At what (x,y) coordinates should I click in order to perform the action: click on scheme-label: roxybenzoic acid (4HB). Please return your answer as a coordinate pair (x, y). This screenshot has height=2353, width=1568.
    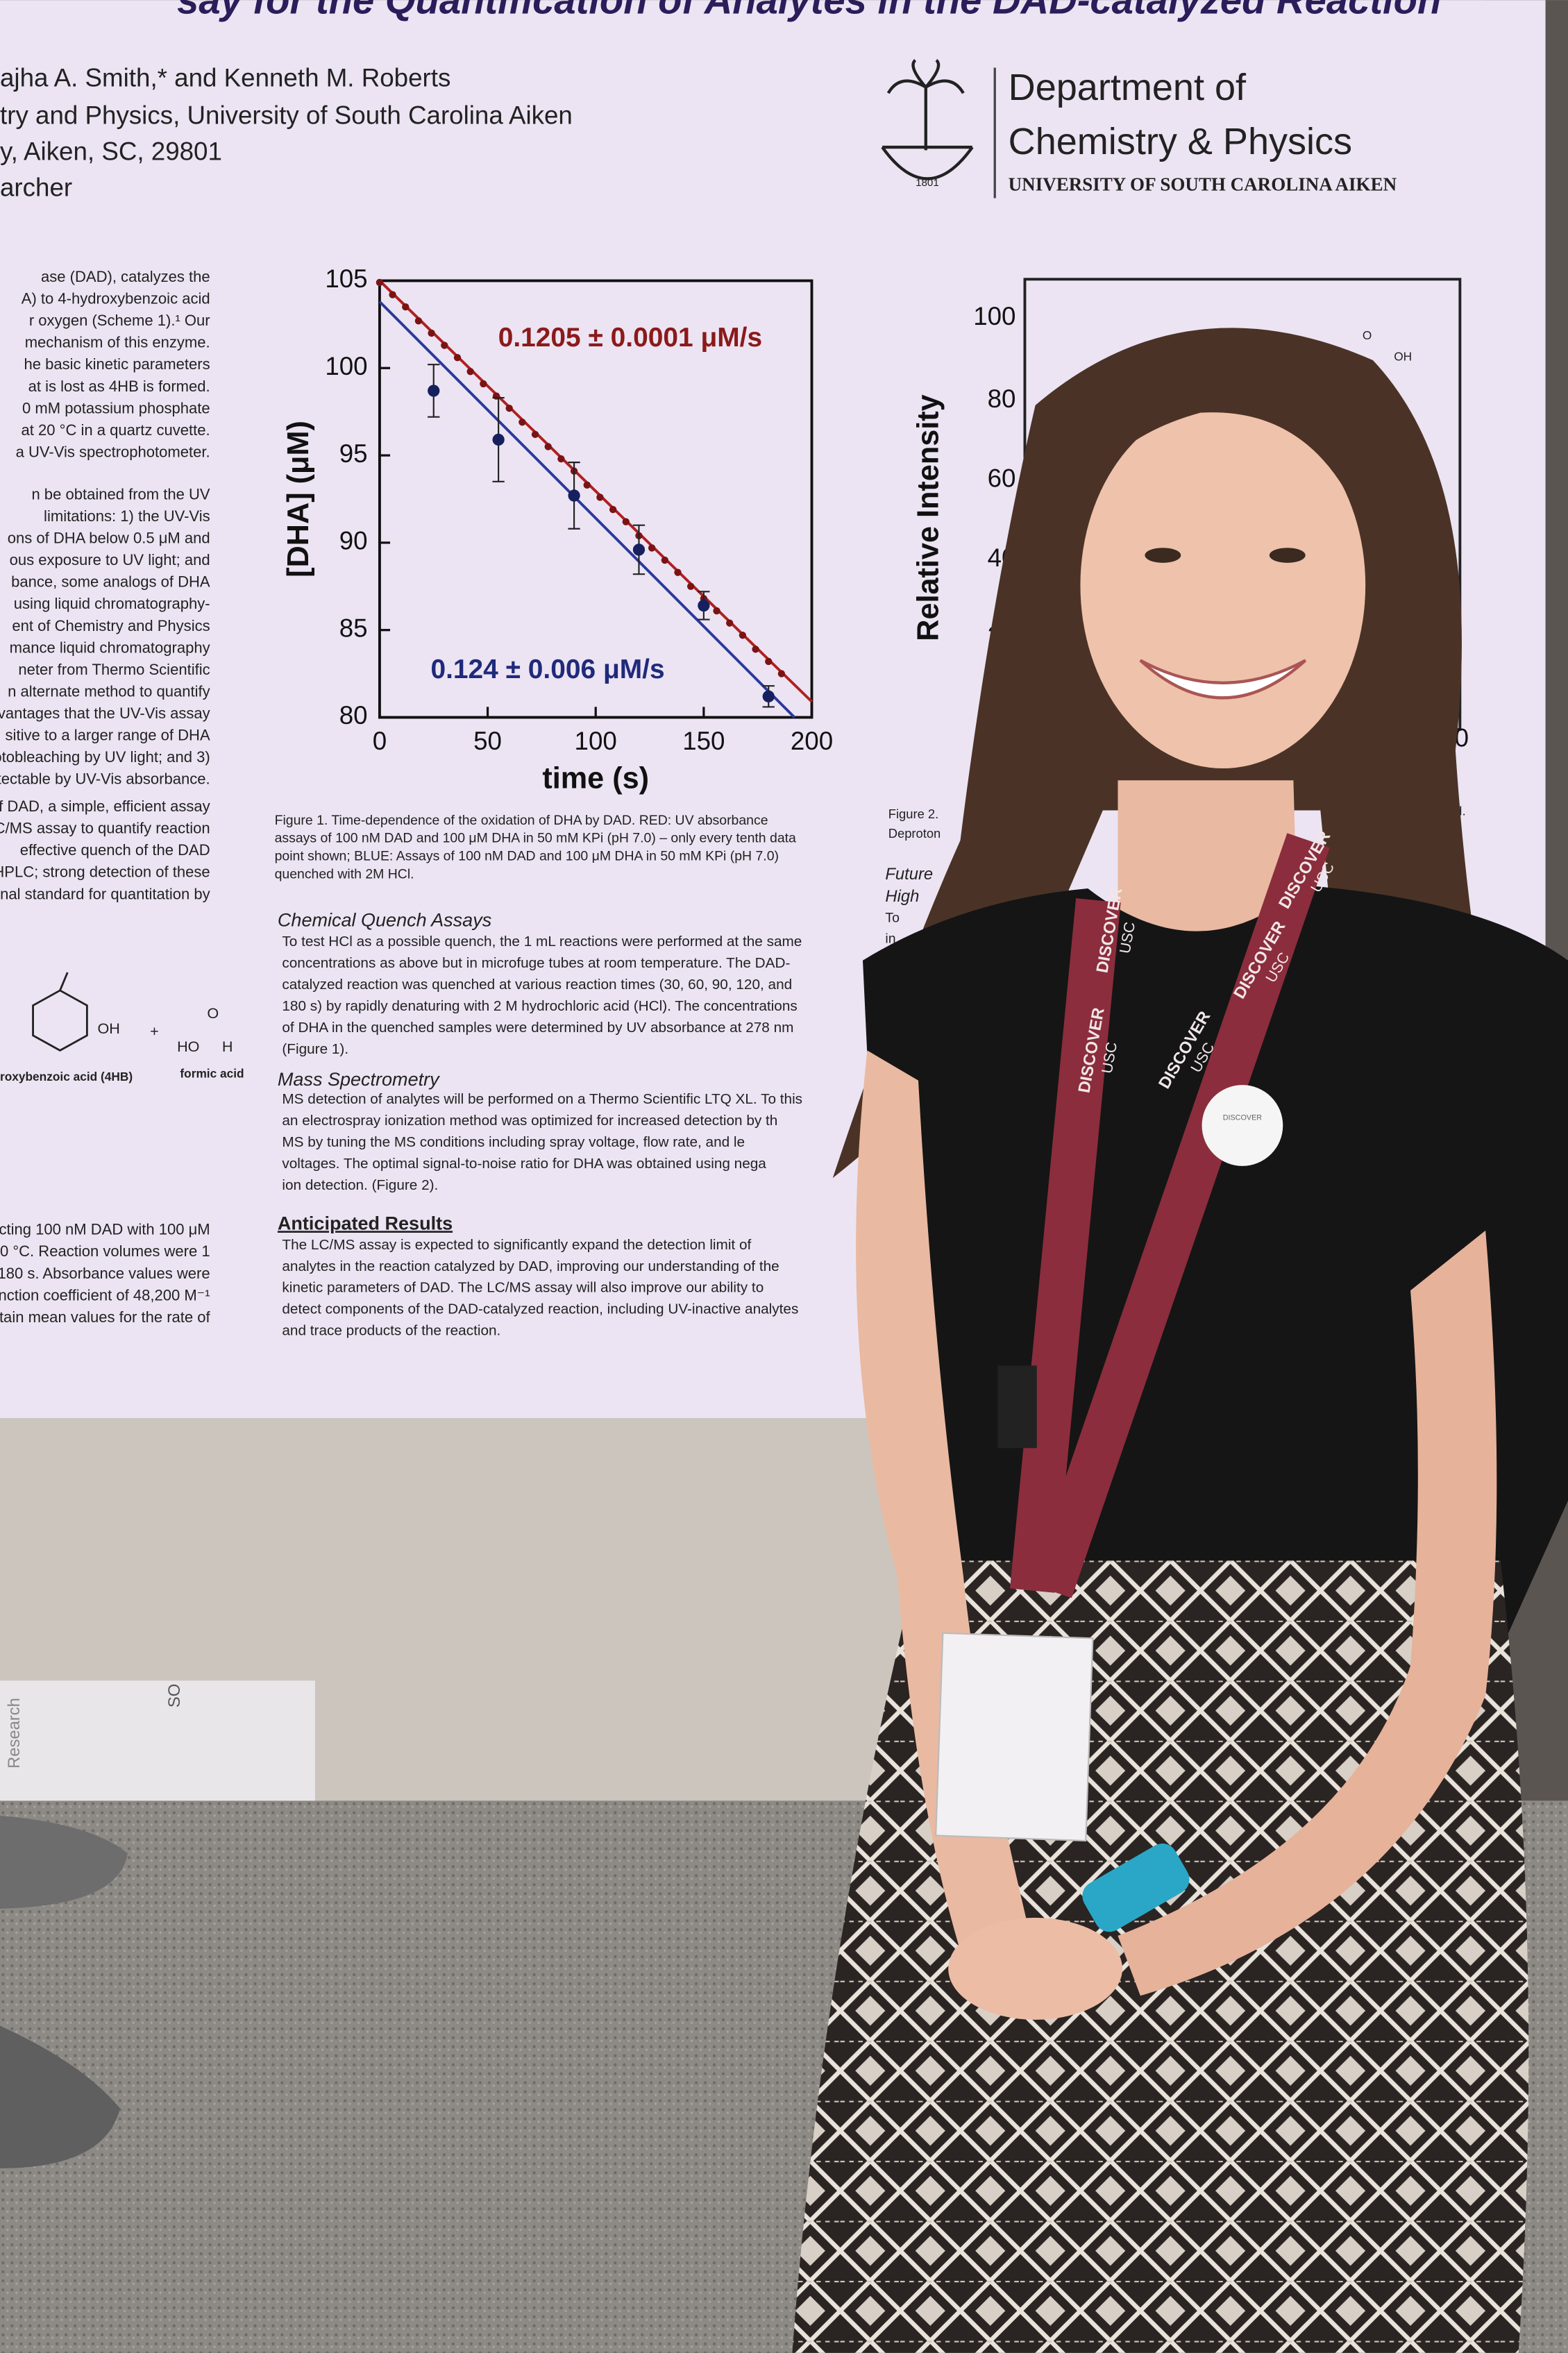
    Looking at the image, I should click on (66, 1076).